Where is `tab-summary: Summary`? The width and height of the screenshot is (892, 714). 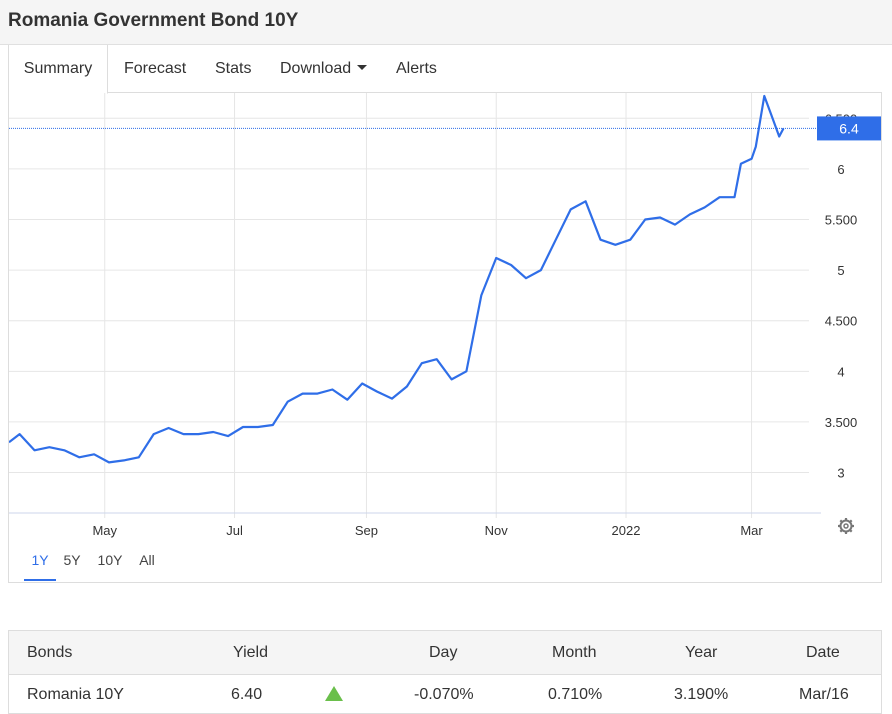 tab-summary: Summary is located at coordinates (58, 69).